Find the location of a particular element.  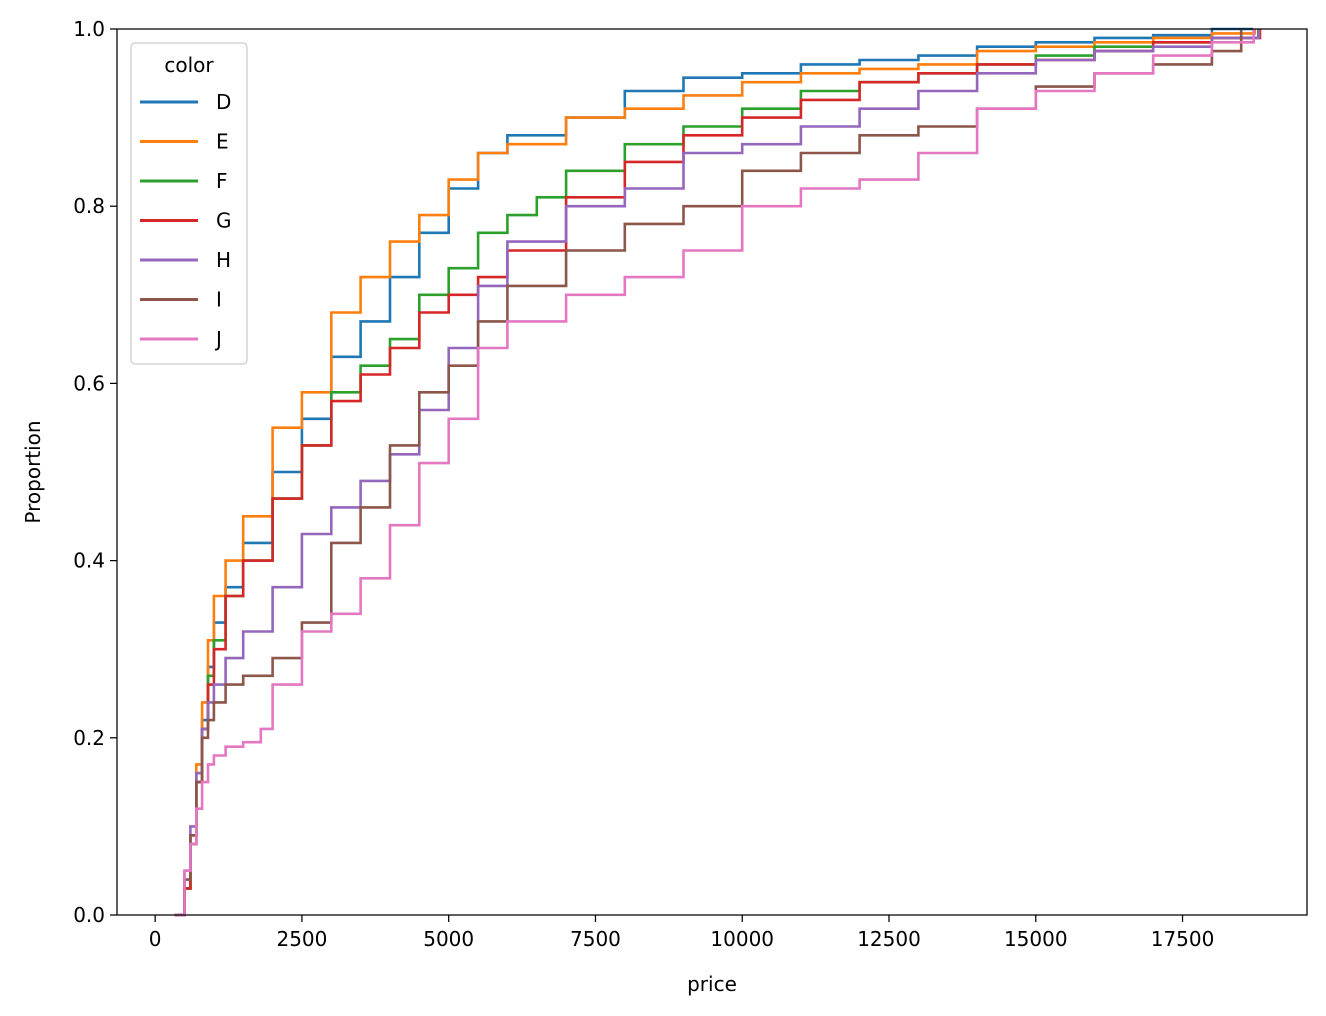

x-tick-label: 12500 is located at coordinates (889, 939).